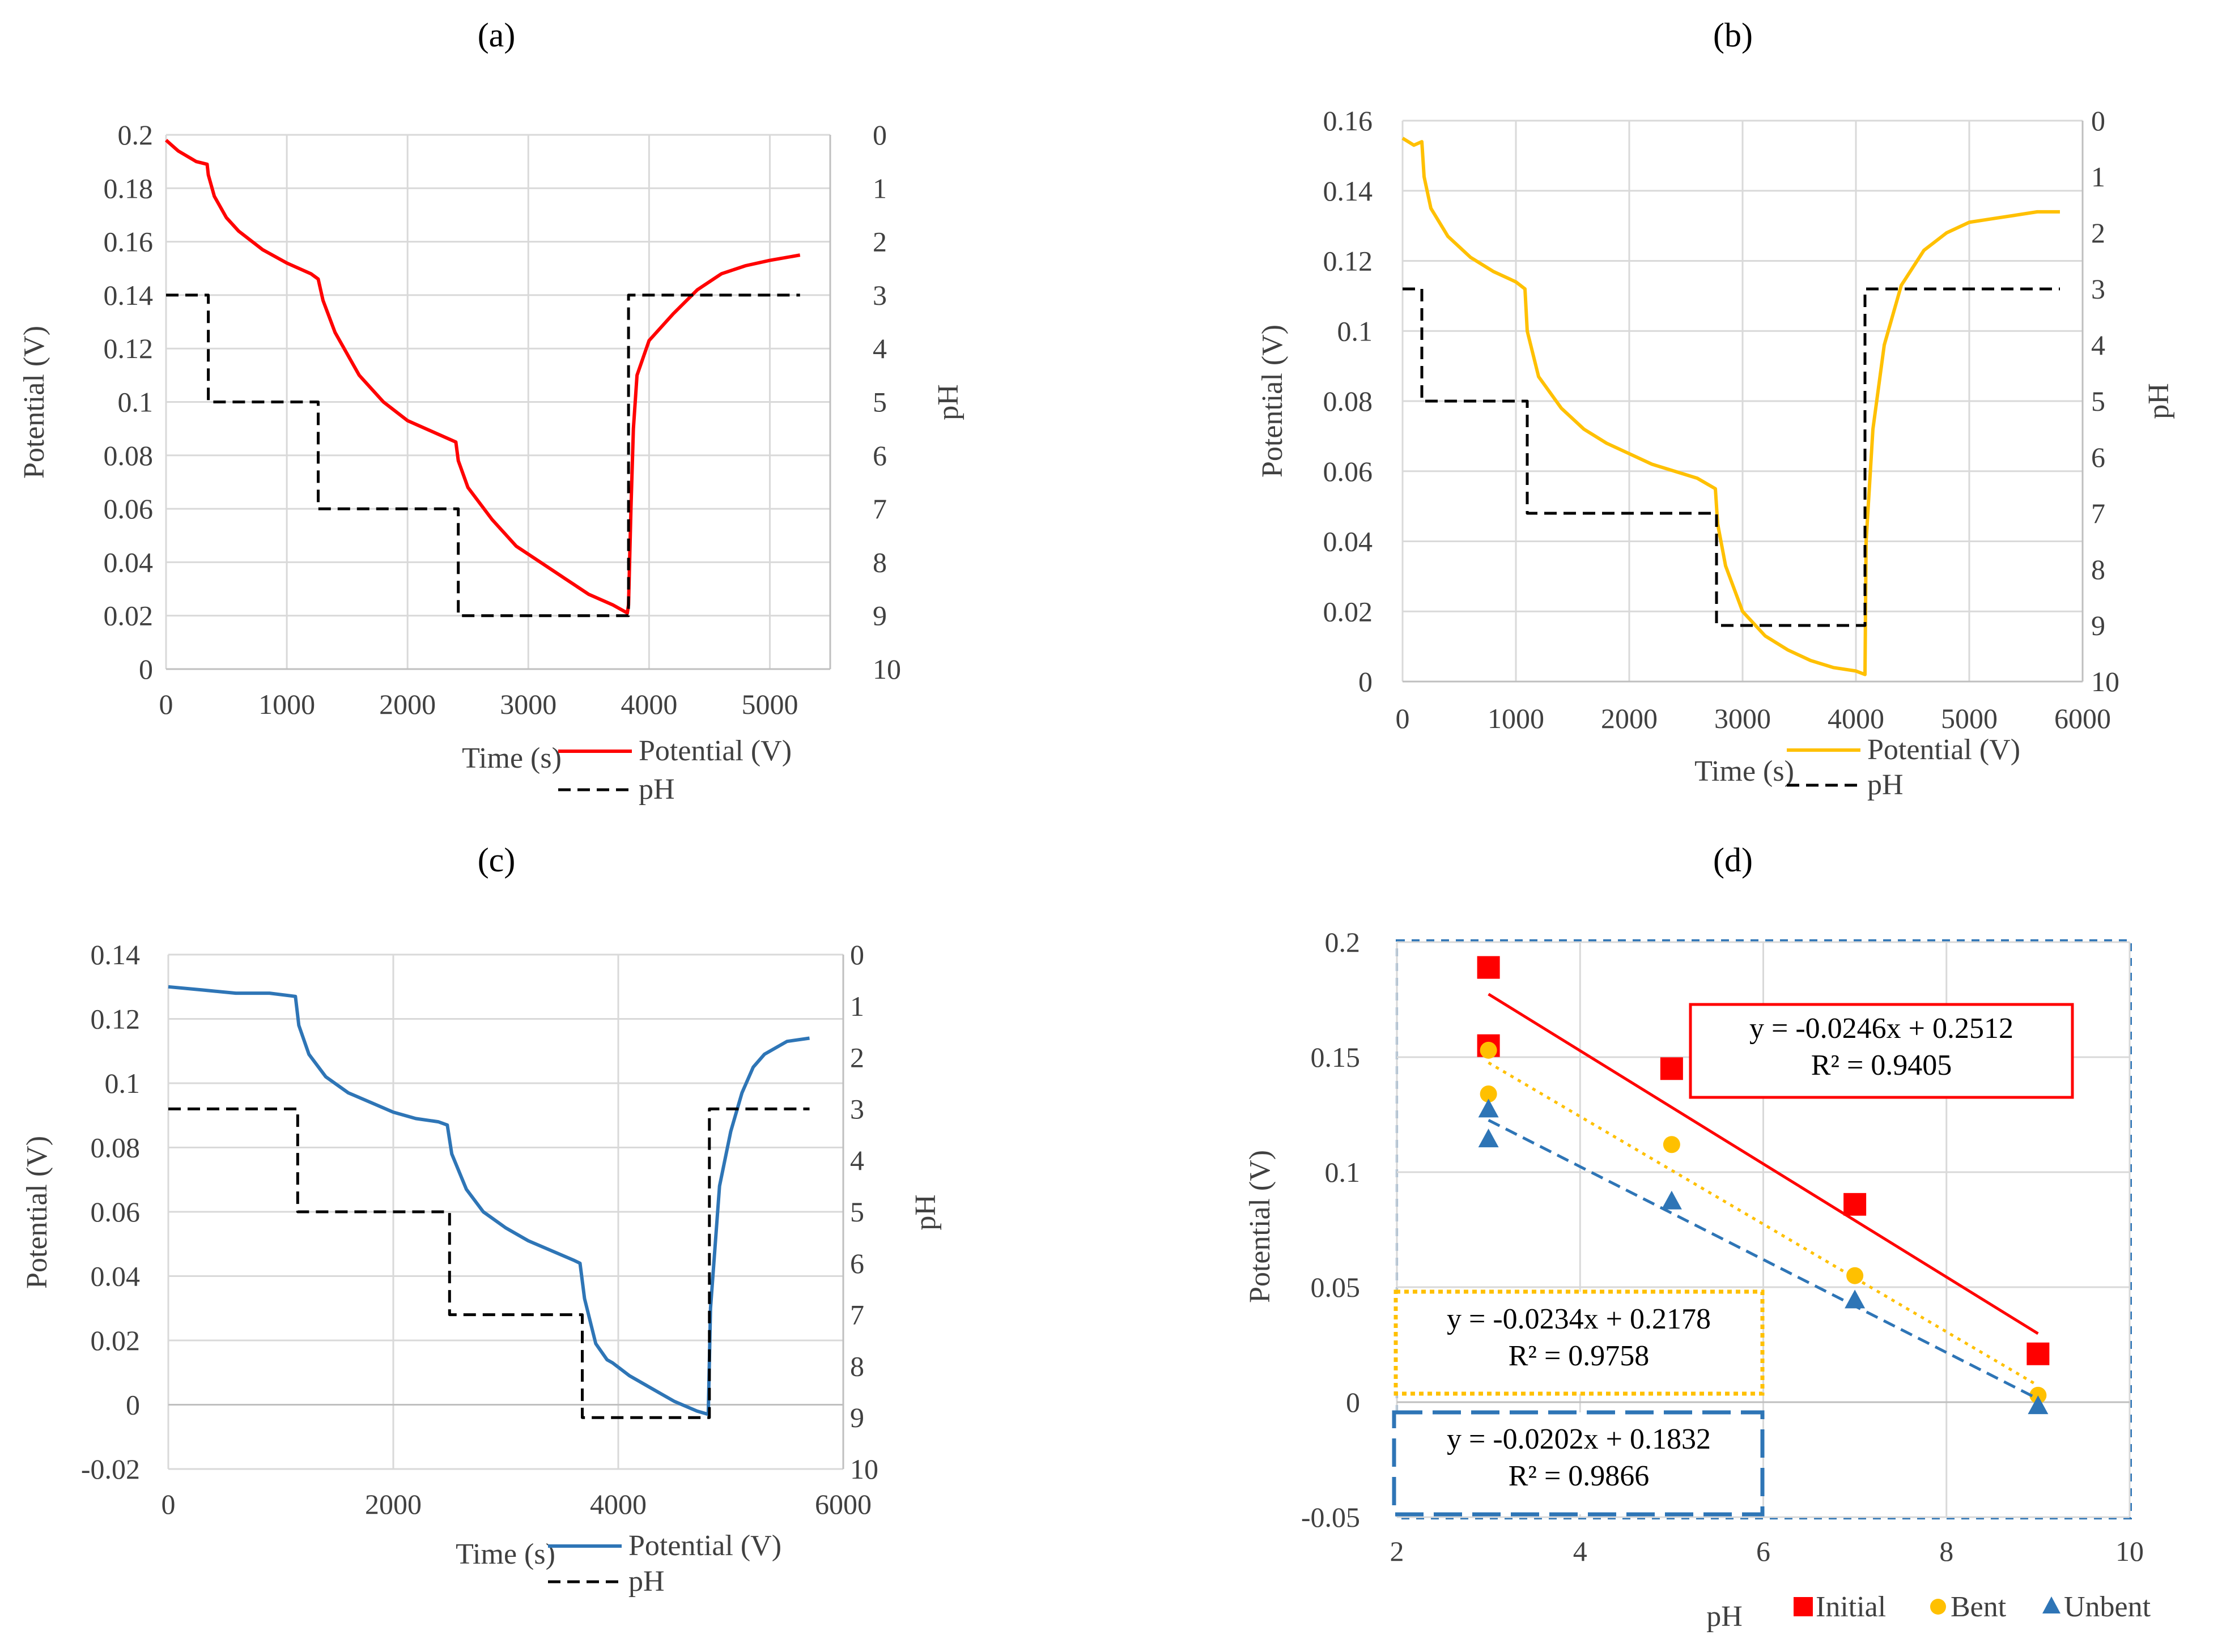 Image resolution: width=2222 pixels, height=1652 pixels. What do you see at coordinates (2051, 1604) in the screenshot?
I see `legend-marker-unbent` at bounding box center [2051, 1604].